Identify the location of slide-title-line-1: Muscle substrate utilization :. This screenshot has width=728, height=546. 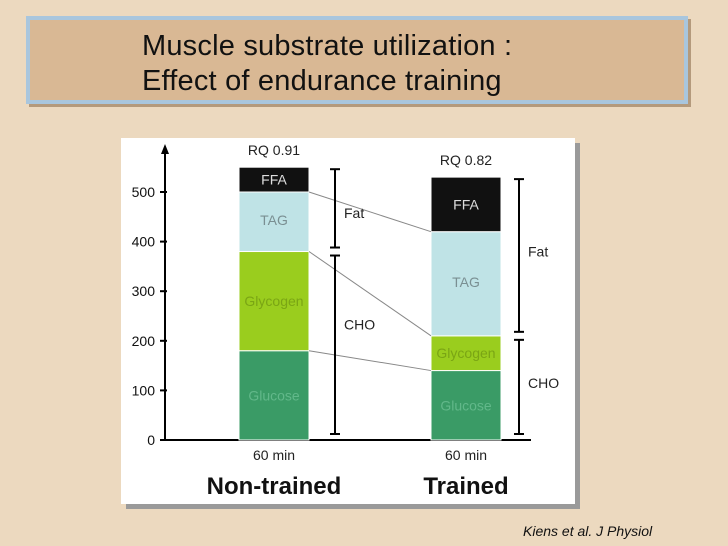
(327, 46).